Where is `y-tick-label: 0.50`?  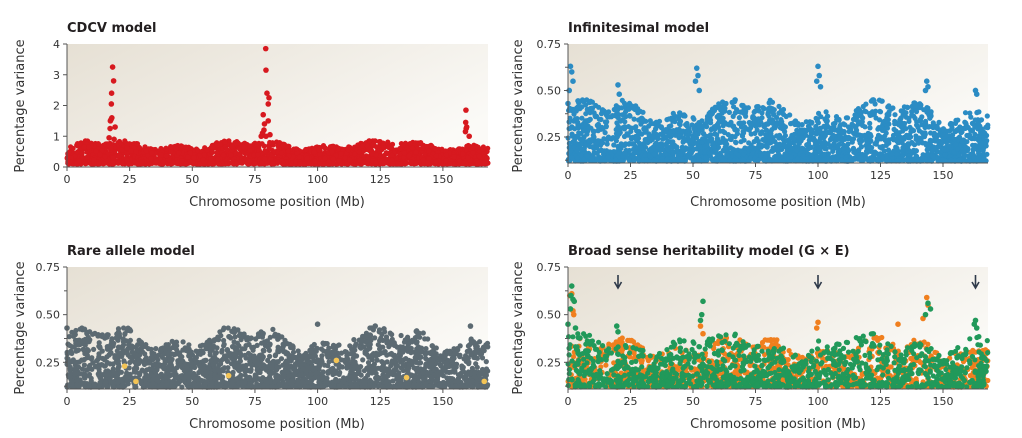
y-tick-label: 0.50 is located at coordinates (549, 90).